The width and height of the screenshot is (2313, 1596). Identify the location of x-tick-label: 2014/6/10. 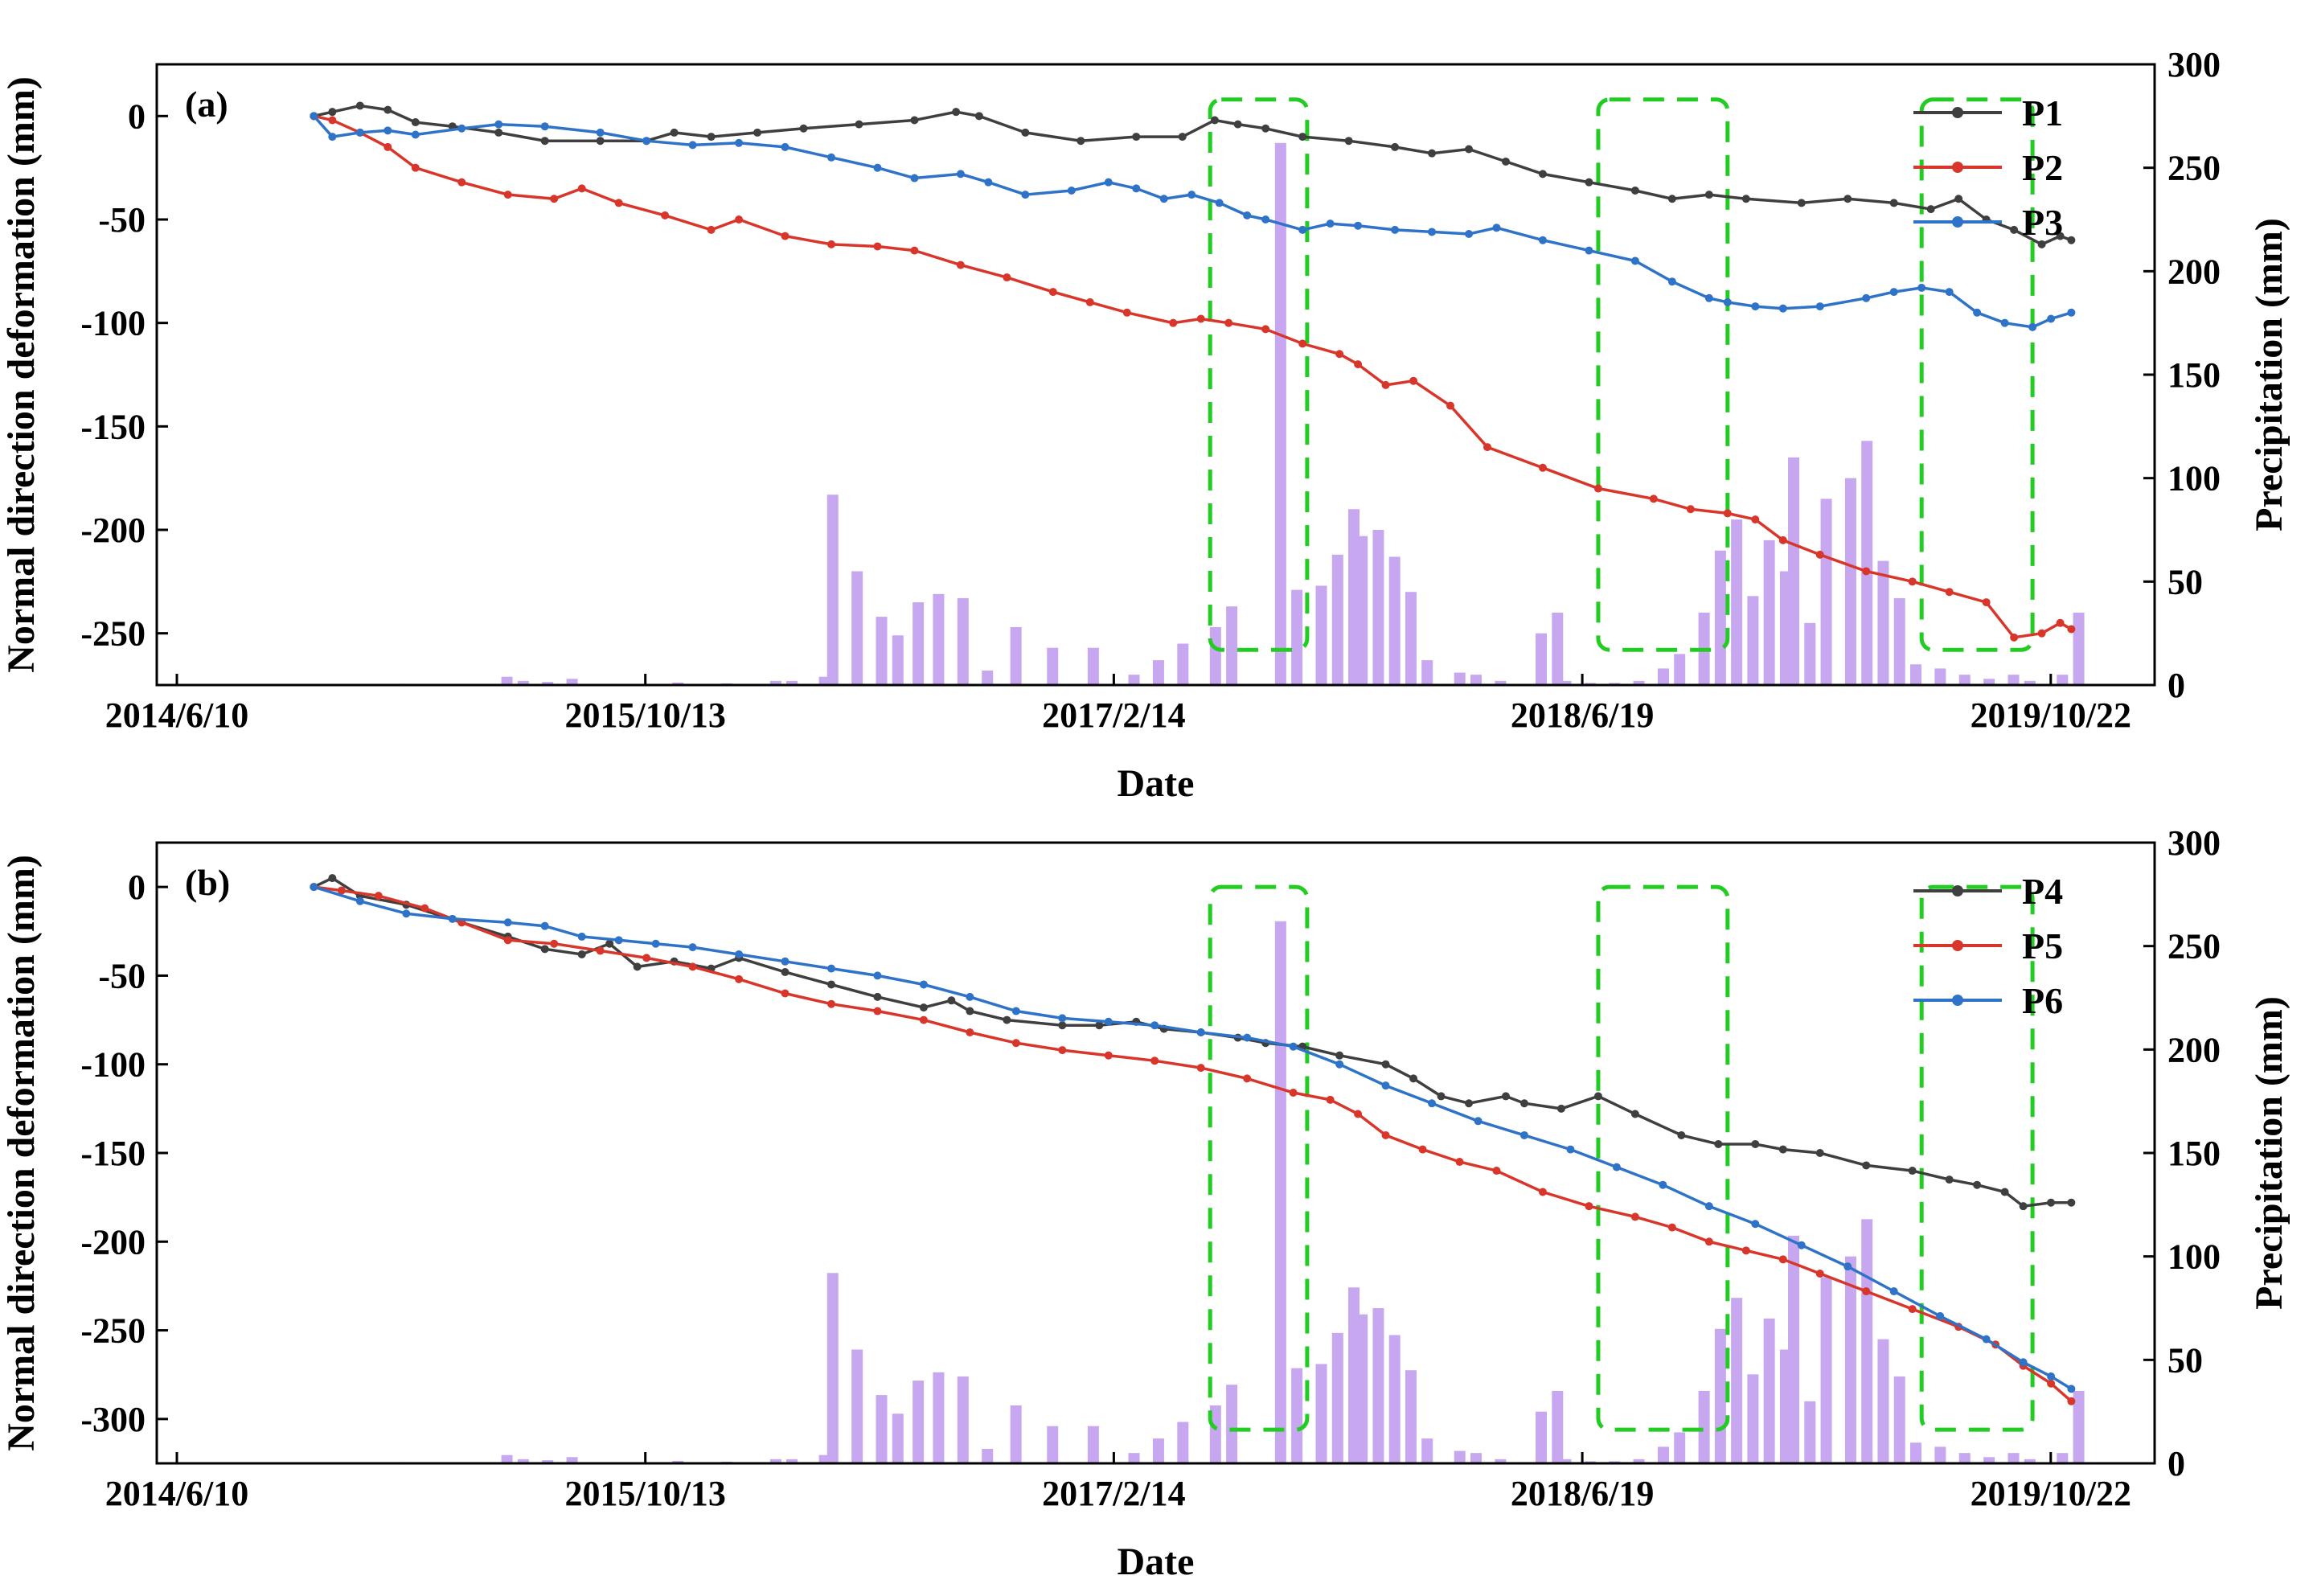
(176, 715).